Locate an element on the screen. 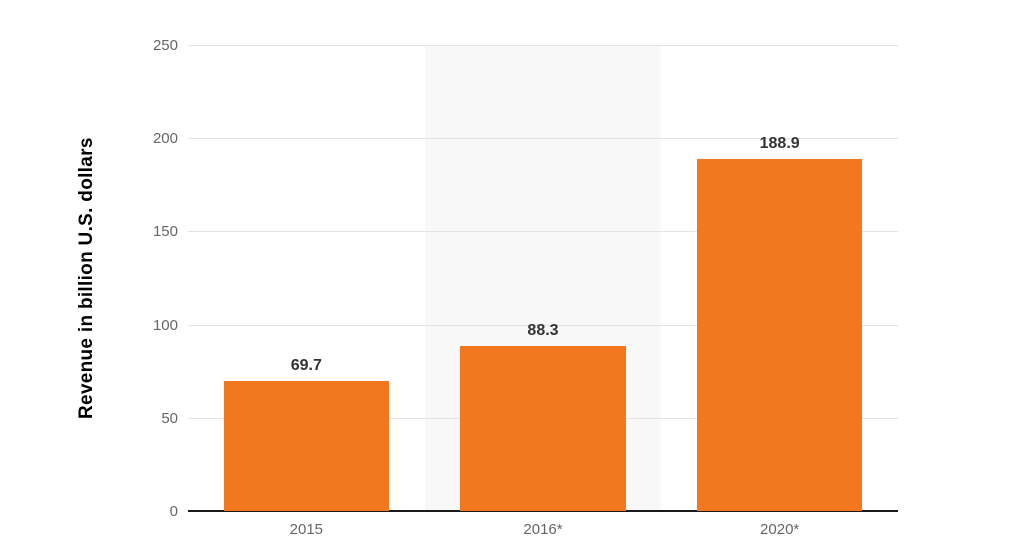 The height and width of the screenshot is (559, 1024). y-tick-label-50: 50 is located at coordinates (169, 418).